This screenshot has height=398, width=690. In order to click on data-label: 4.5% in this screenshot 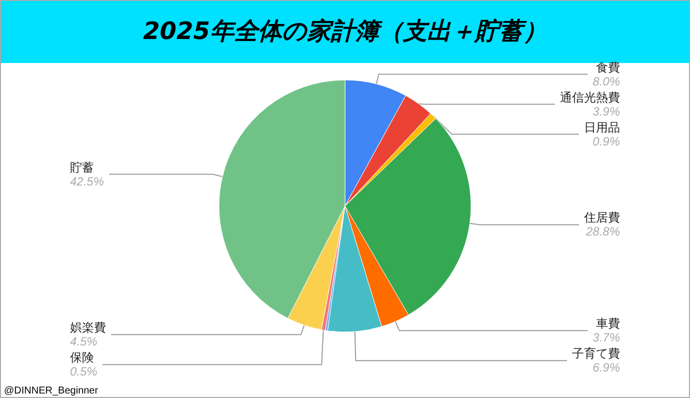, I will do `click(84, 341)`.